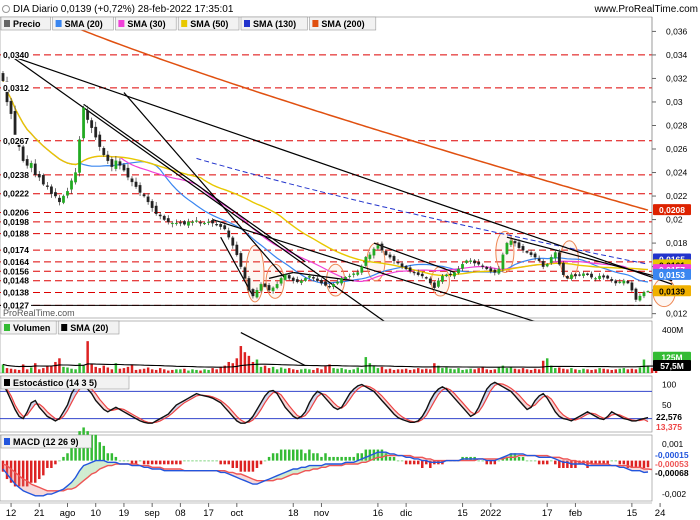  I want to click on price-badge: 0,0139, so click(672, 291).